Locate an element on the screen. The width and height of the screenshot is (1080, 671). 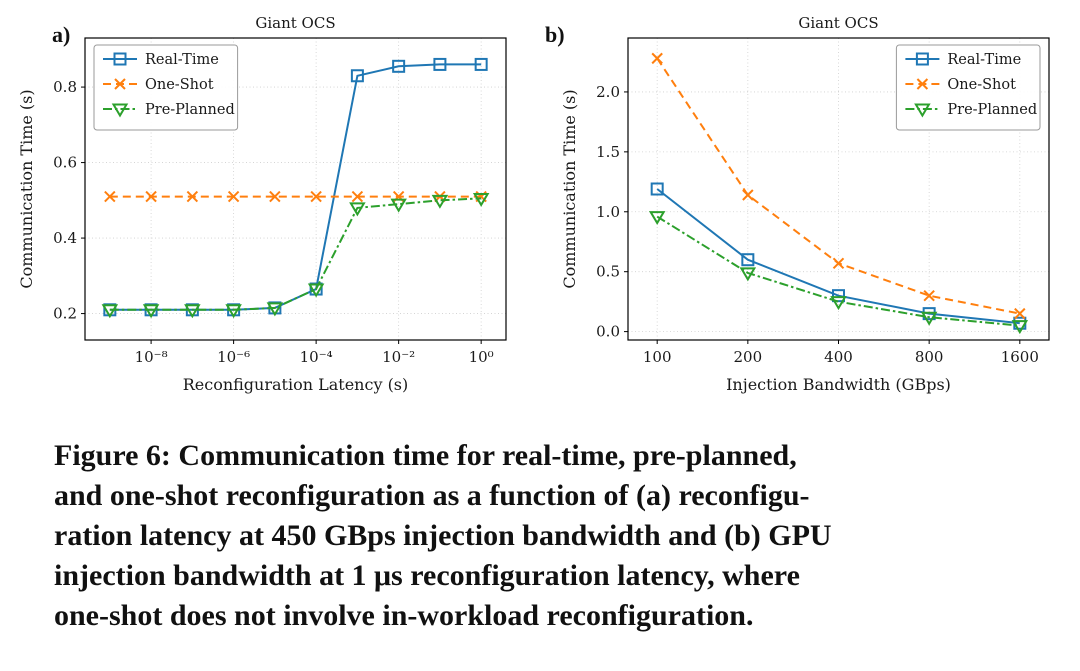
svg-text: 200 is located at coordinates (748, 357).